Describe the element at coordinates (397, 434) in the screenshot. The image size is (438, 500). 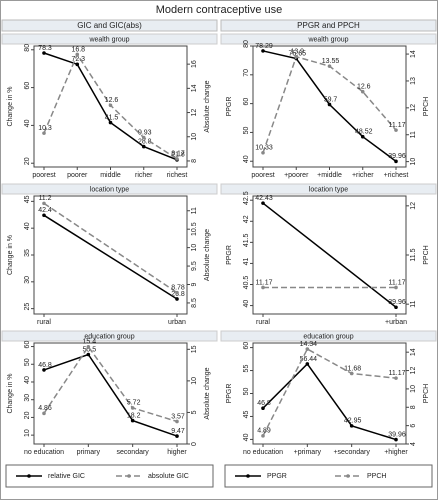
I see `value-label: 39.96` at that location.